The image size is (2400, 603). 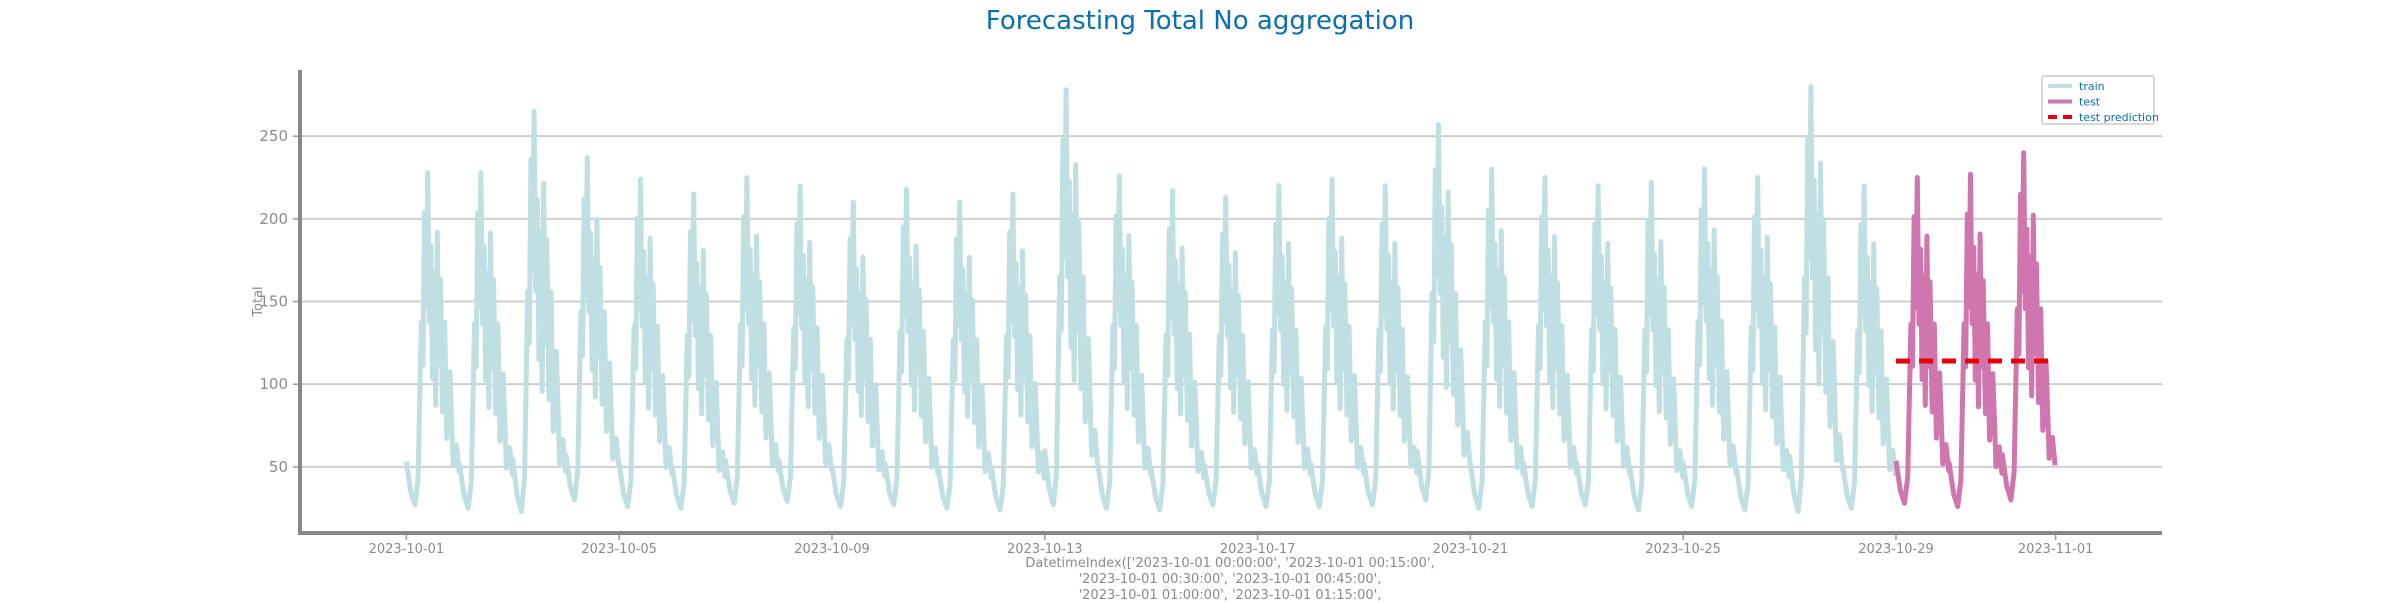 What do you see at coordinates (2090, 102) in the screenshot?
I see `legend-label: test` at bounding box center [2090, 102].